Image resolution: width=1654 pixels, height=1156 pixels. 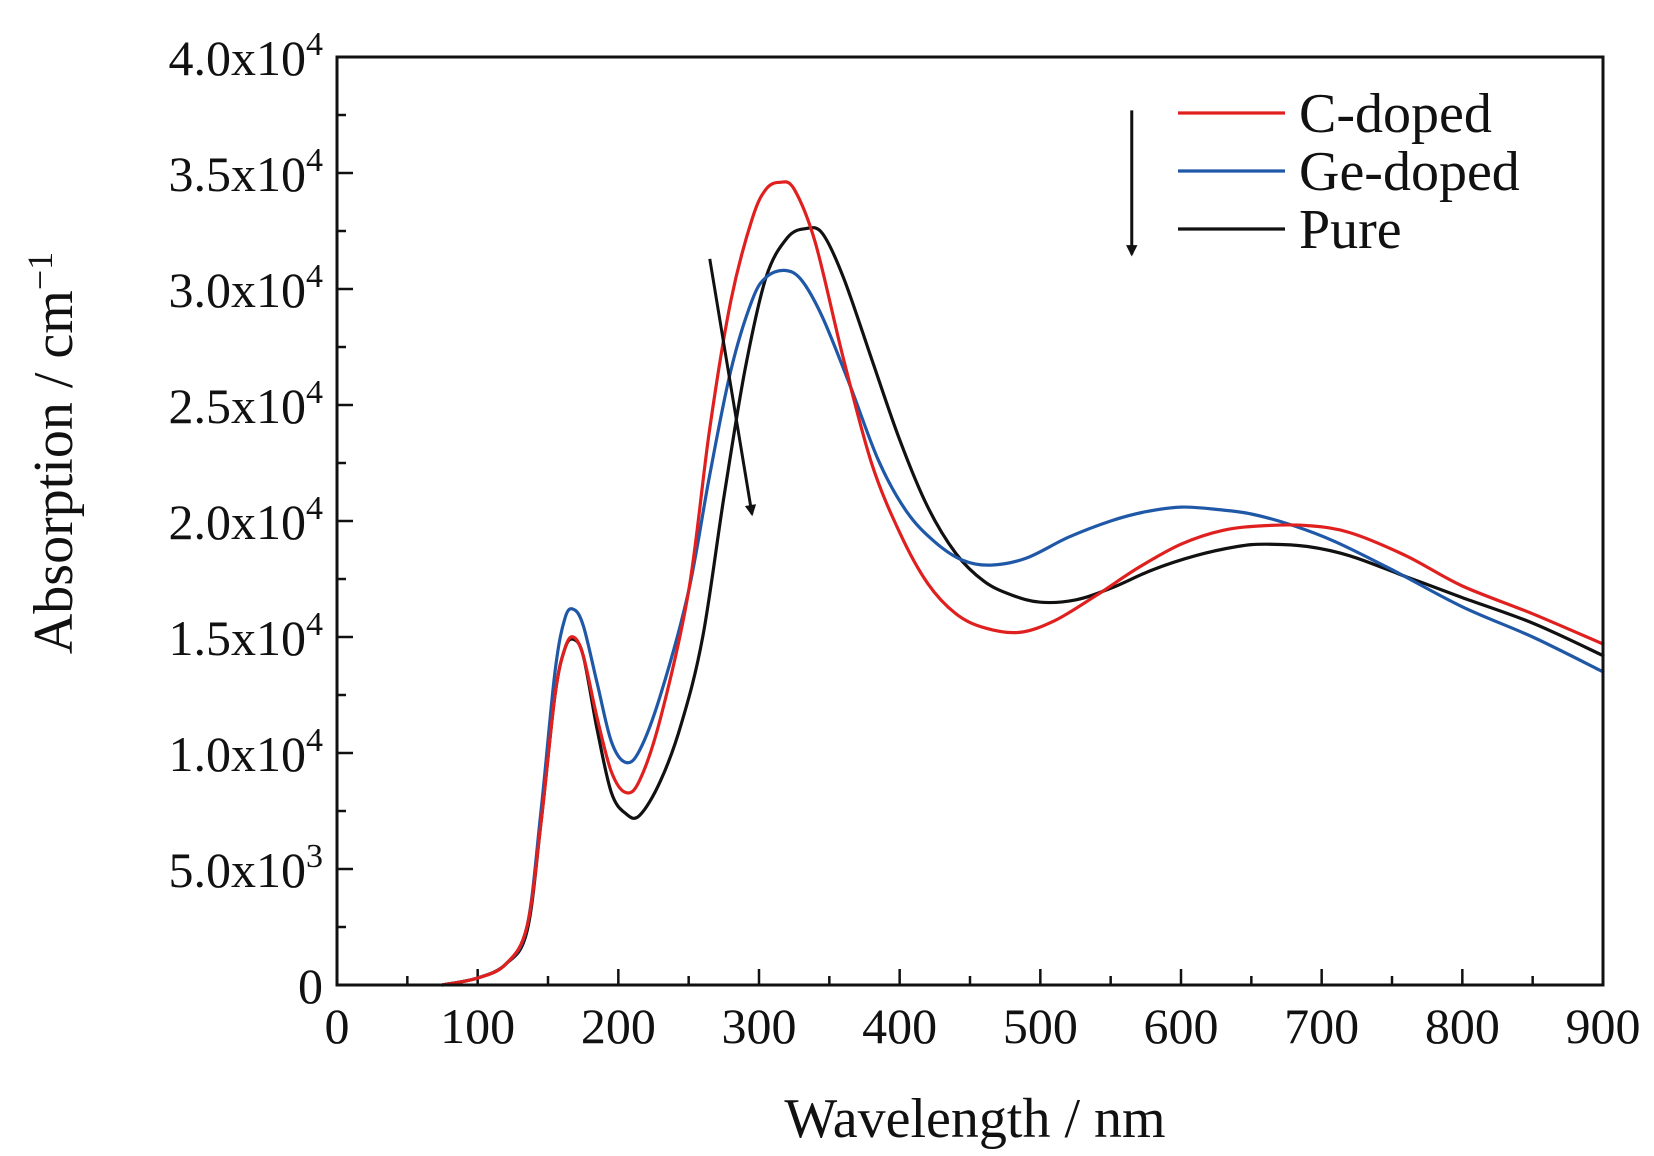 I want to click on y-axis-title: Absorption / cm−1, so click(x=52, y=453).